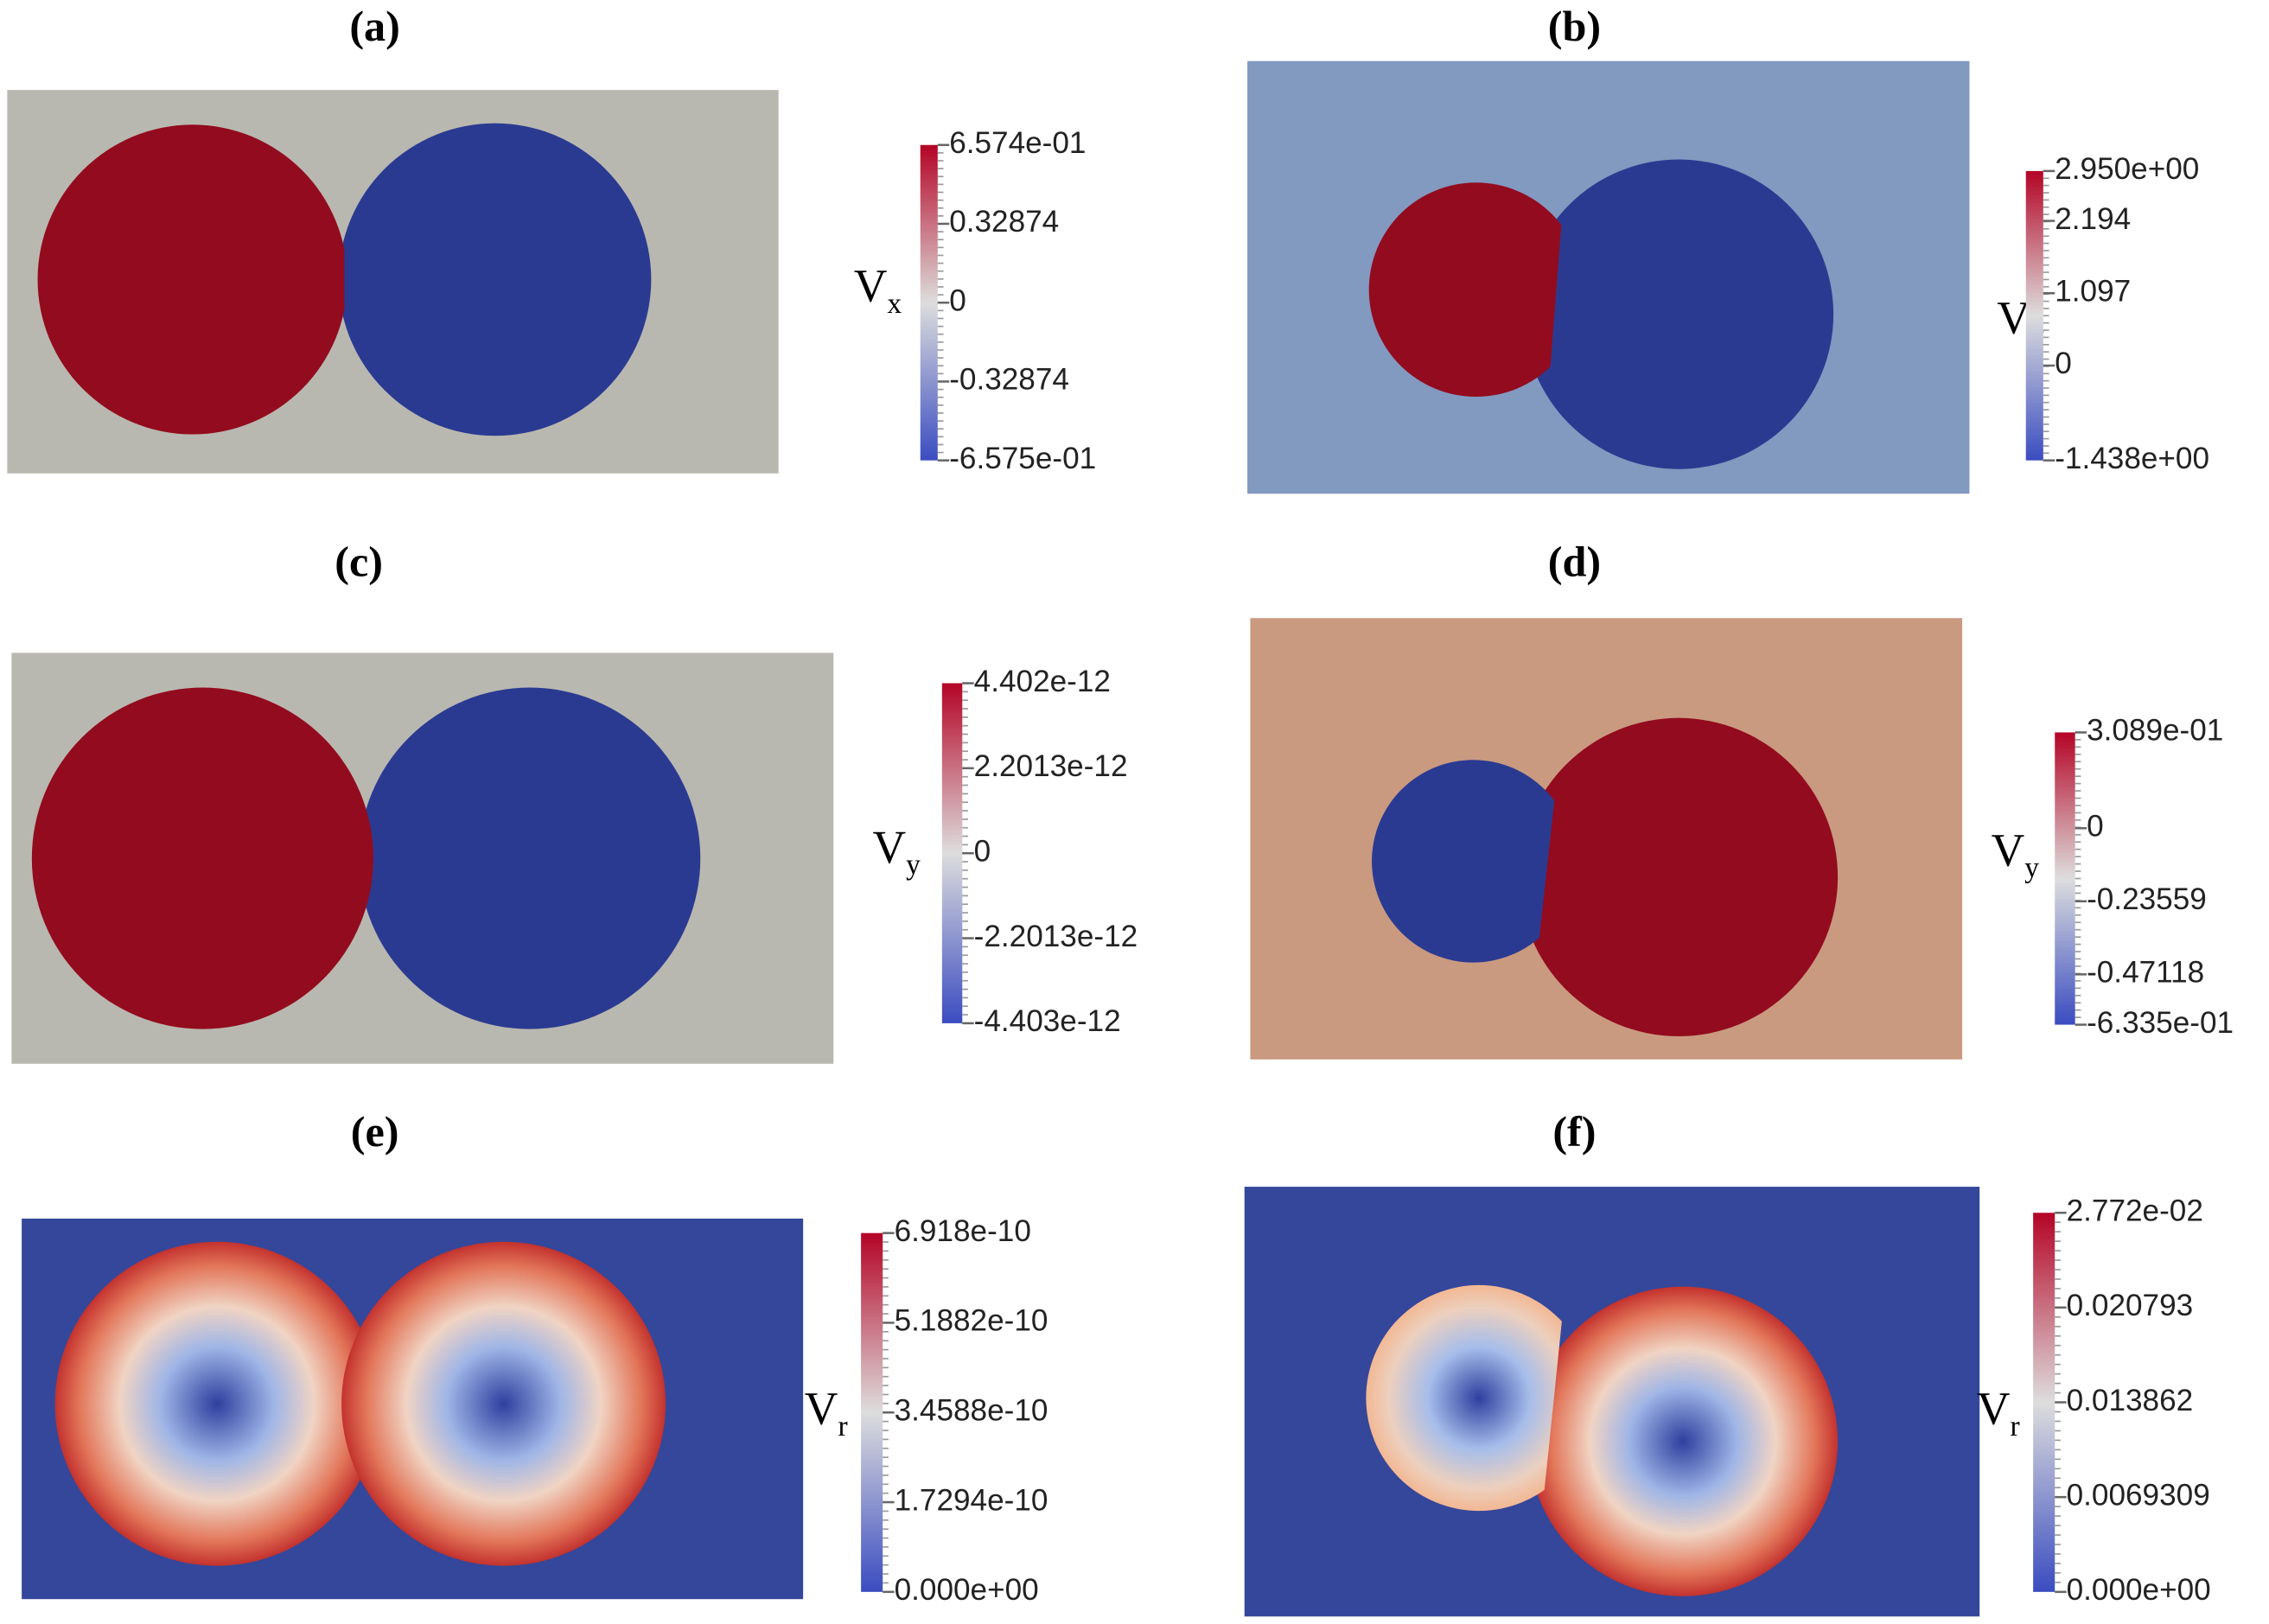  What do you see at coordinates (1612, 1402) in the screenshot?
I see `field-f` at bounding box center [1612, 1402].